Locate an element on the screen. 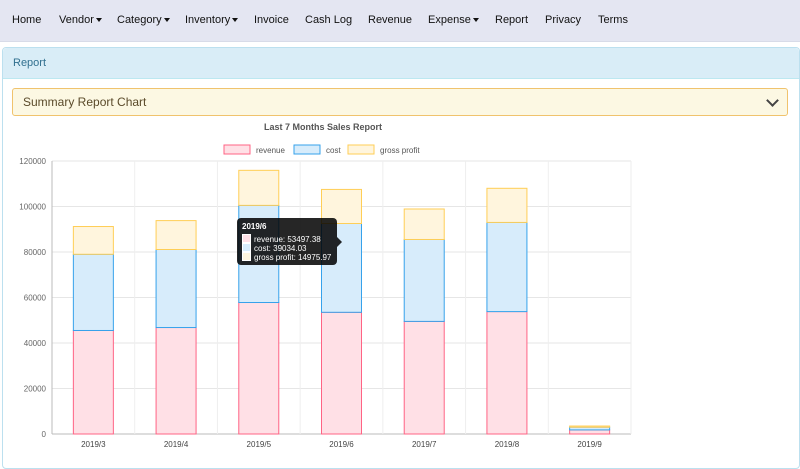 The height and width of the screenshot is (469, 800). summary-report-accordion: Summary Report Chart is located at coordinates (400, 102).